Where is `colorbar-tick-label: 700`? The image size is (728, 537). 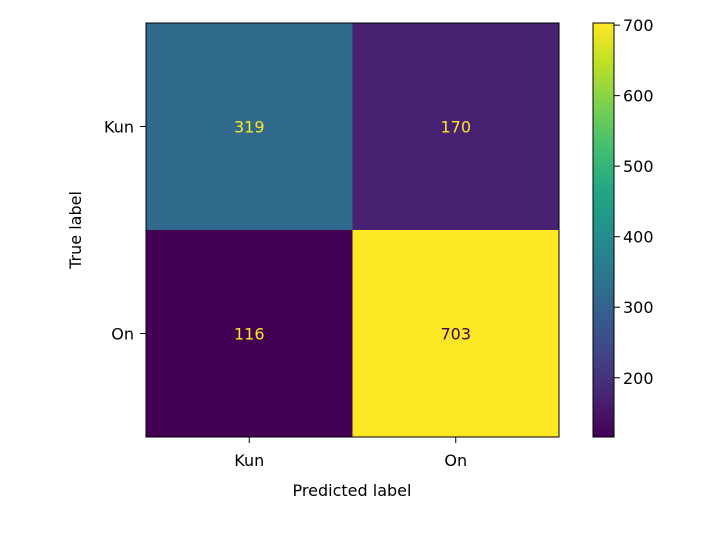
colorbar-tick-label: 700 is located at coordinates (638, 25).